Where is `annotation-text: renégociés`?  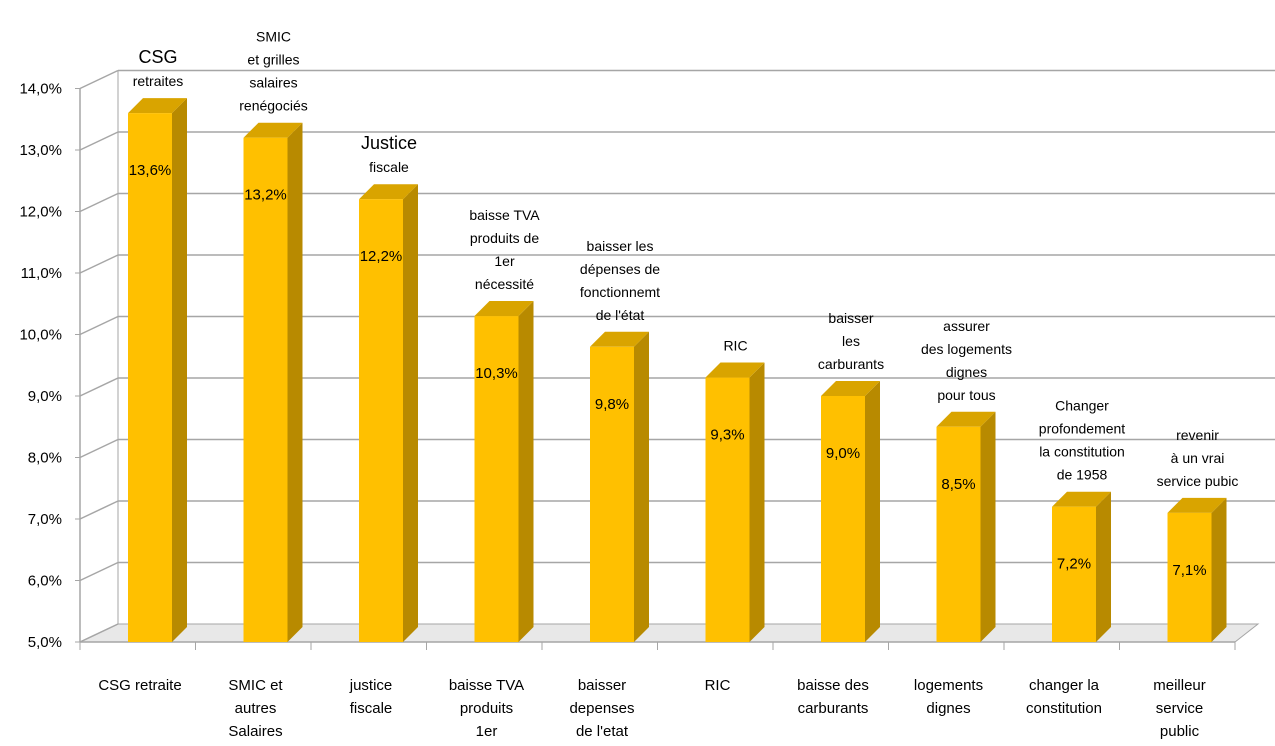
annotation-text: renégociés is located at coordinates (273, 106).